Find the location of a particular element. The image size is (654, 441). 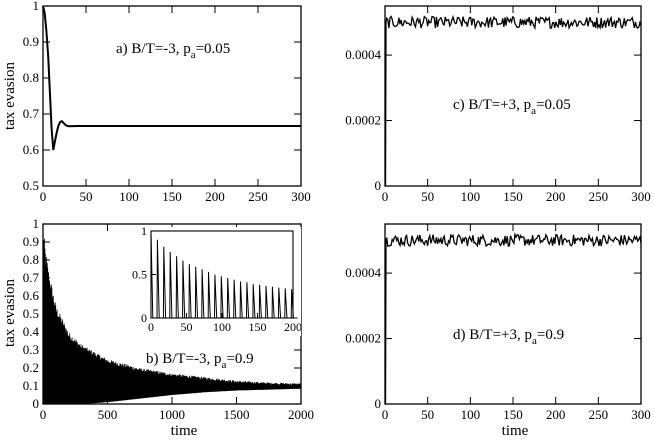

panel-b-inset: 0 50 100 150 200 0 0.5 1 is located at coordinates (214, 280).